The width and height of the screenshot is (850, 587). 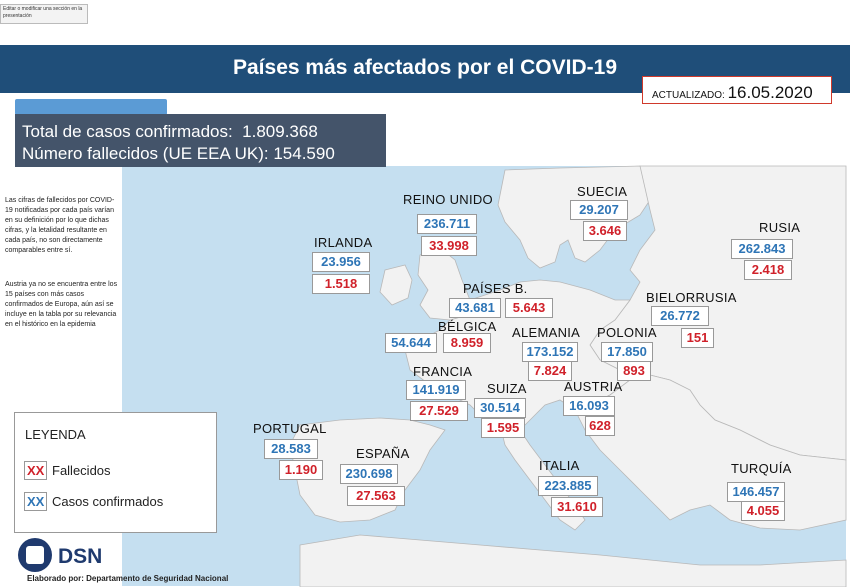 I want to click on total-confirmed: Total de casos confirmados: 1.809.368, so click(x=170, y=131).